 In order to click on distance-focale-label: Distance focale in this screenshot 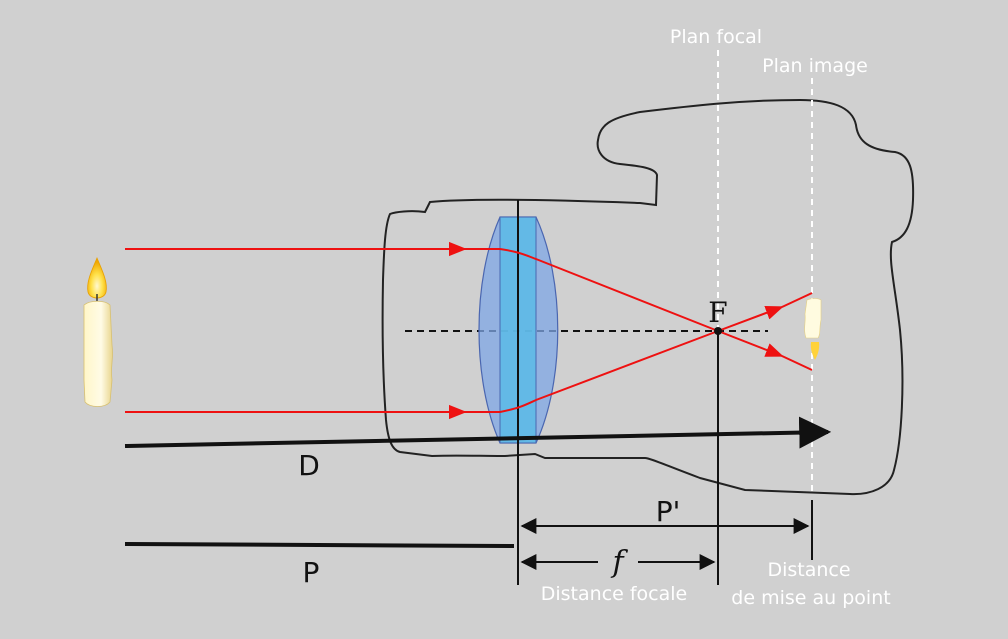, I will do `click(614, 594)`.